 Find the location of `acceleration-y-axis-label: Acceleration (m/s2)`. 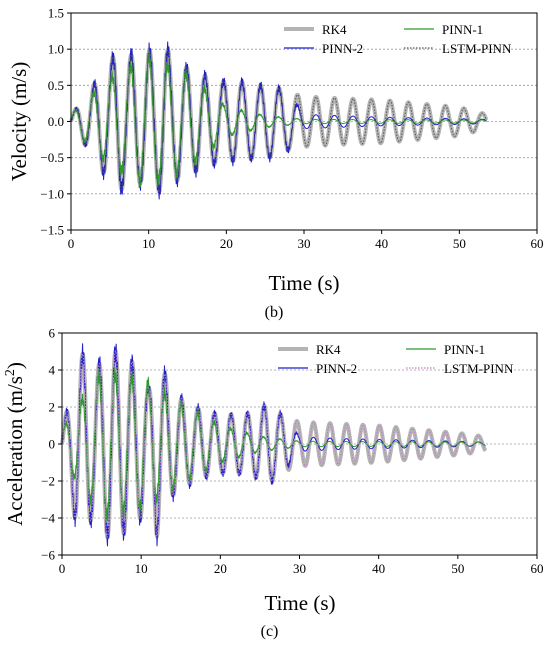

acceleration-y-axis-label: Acceleration (m/s2) is located at coordinates (15, 444).